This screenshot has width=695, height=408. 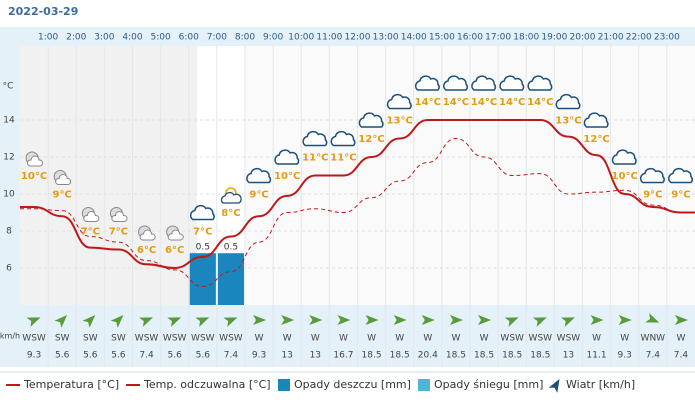 I want to click on hour-label: 8:00, so click(x=245, y=38).